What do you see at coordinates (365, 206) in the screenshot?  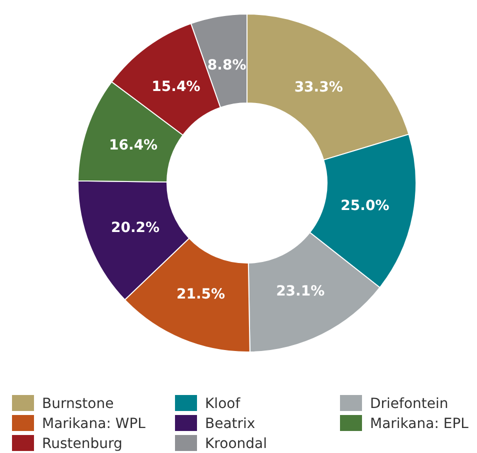 I see `data-label: 25.0%` at bounding box center [365, 206].